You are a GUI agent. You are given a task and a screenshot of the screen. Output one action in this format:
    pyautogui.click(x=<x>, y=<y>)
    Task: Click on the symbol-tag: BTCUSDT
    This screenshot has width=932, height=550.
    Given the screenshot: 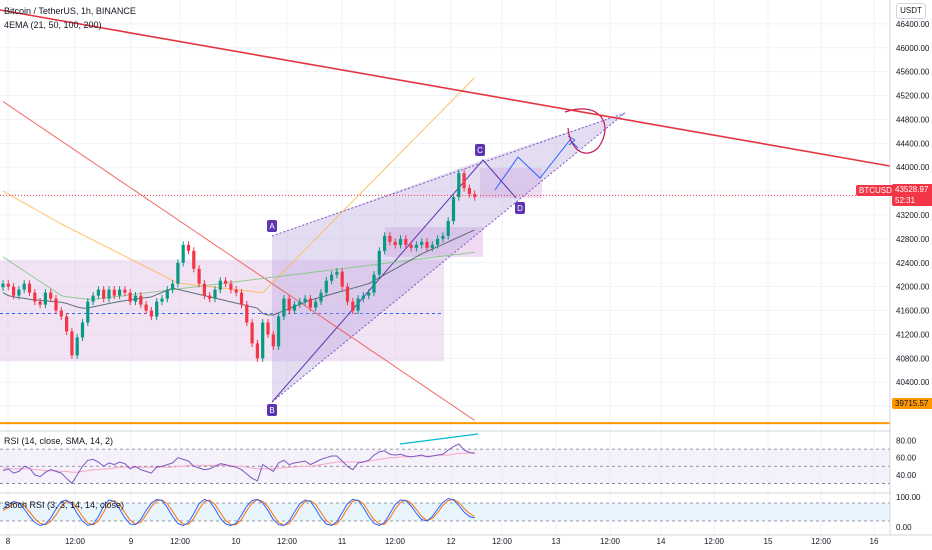 What is the action you would take?
    pyautogui.click(x=878, y=190)
    